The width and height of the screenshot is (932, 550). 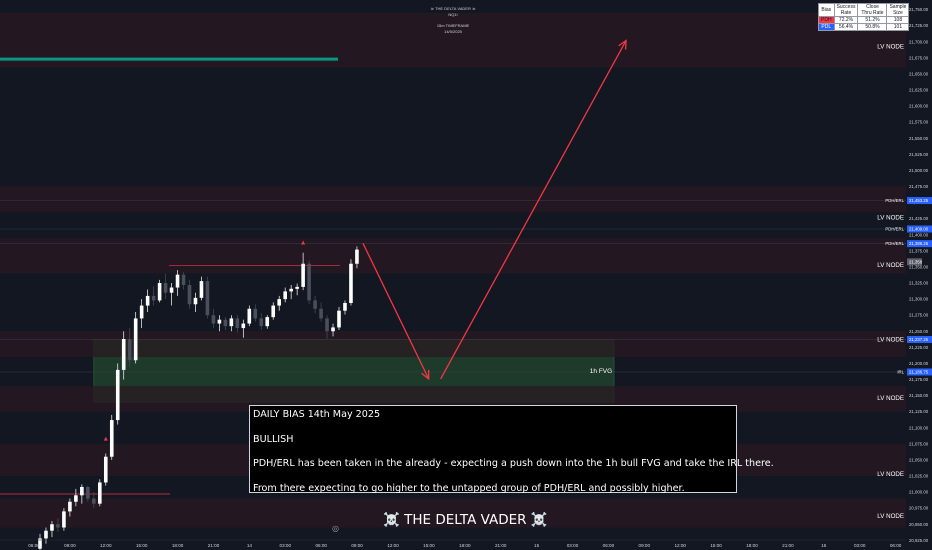 I want to click on up-projection-arrow, so click(x=533, y=210).